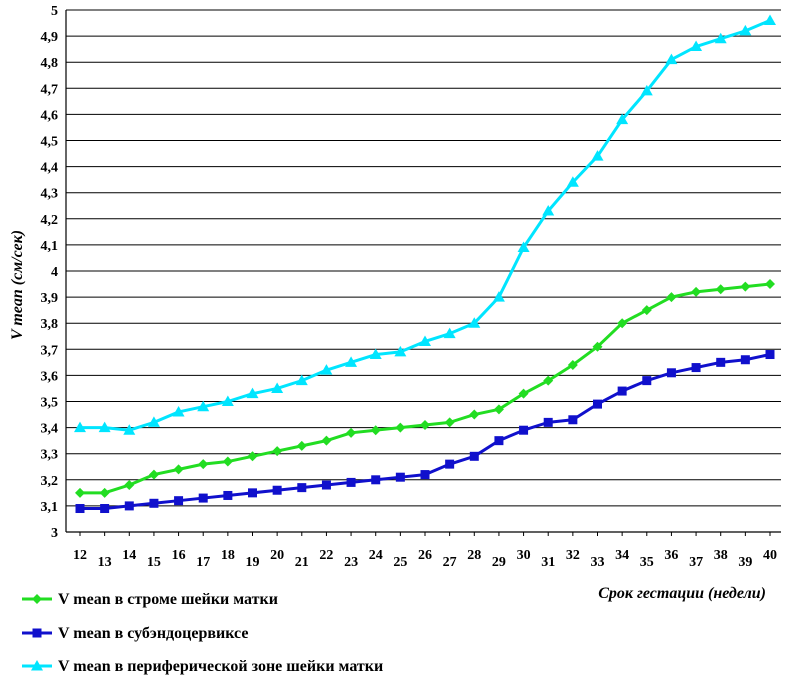 The width and height of the screenshot is (809, 691). What do you see at coordinates (302, 562) in the screenshot?
I see `x-tick-label: 21` at bounding box center [302, 562].